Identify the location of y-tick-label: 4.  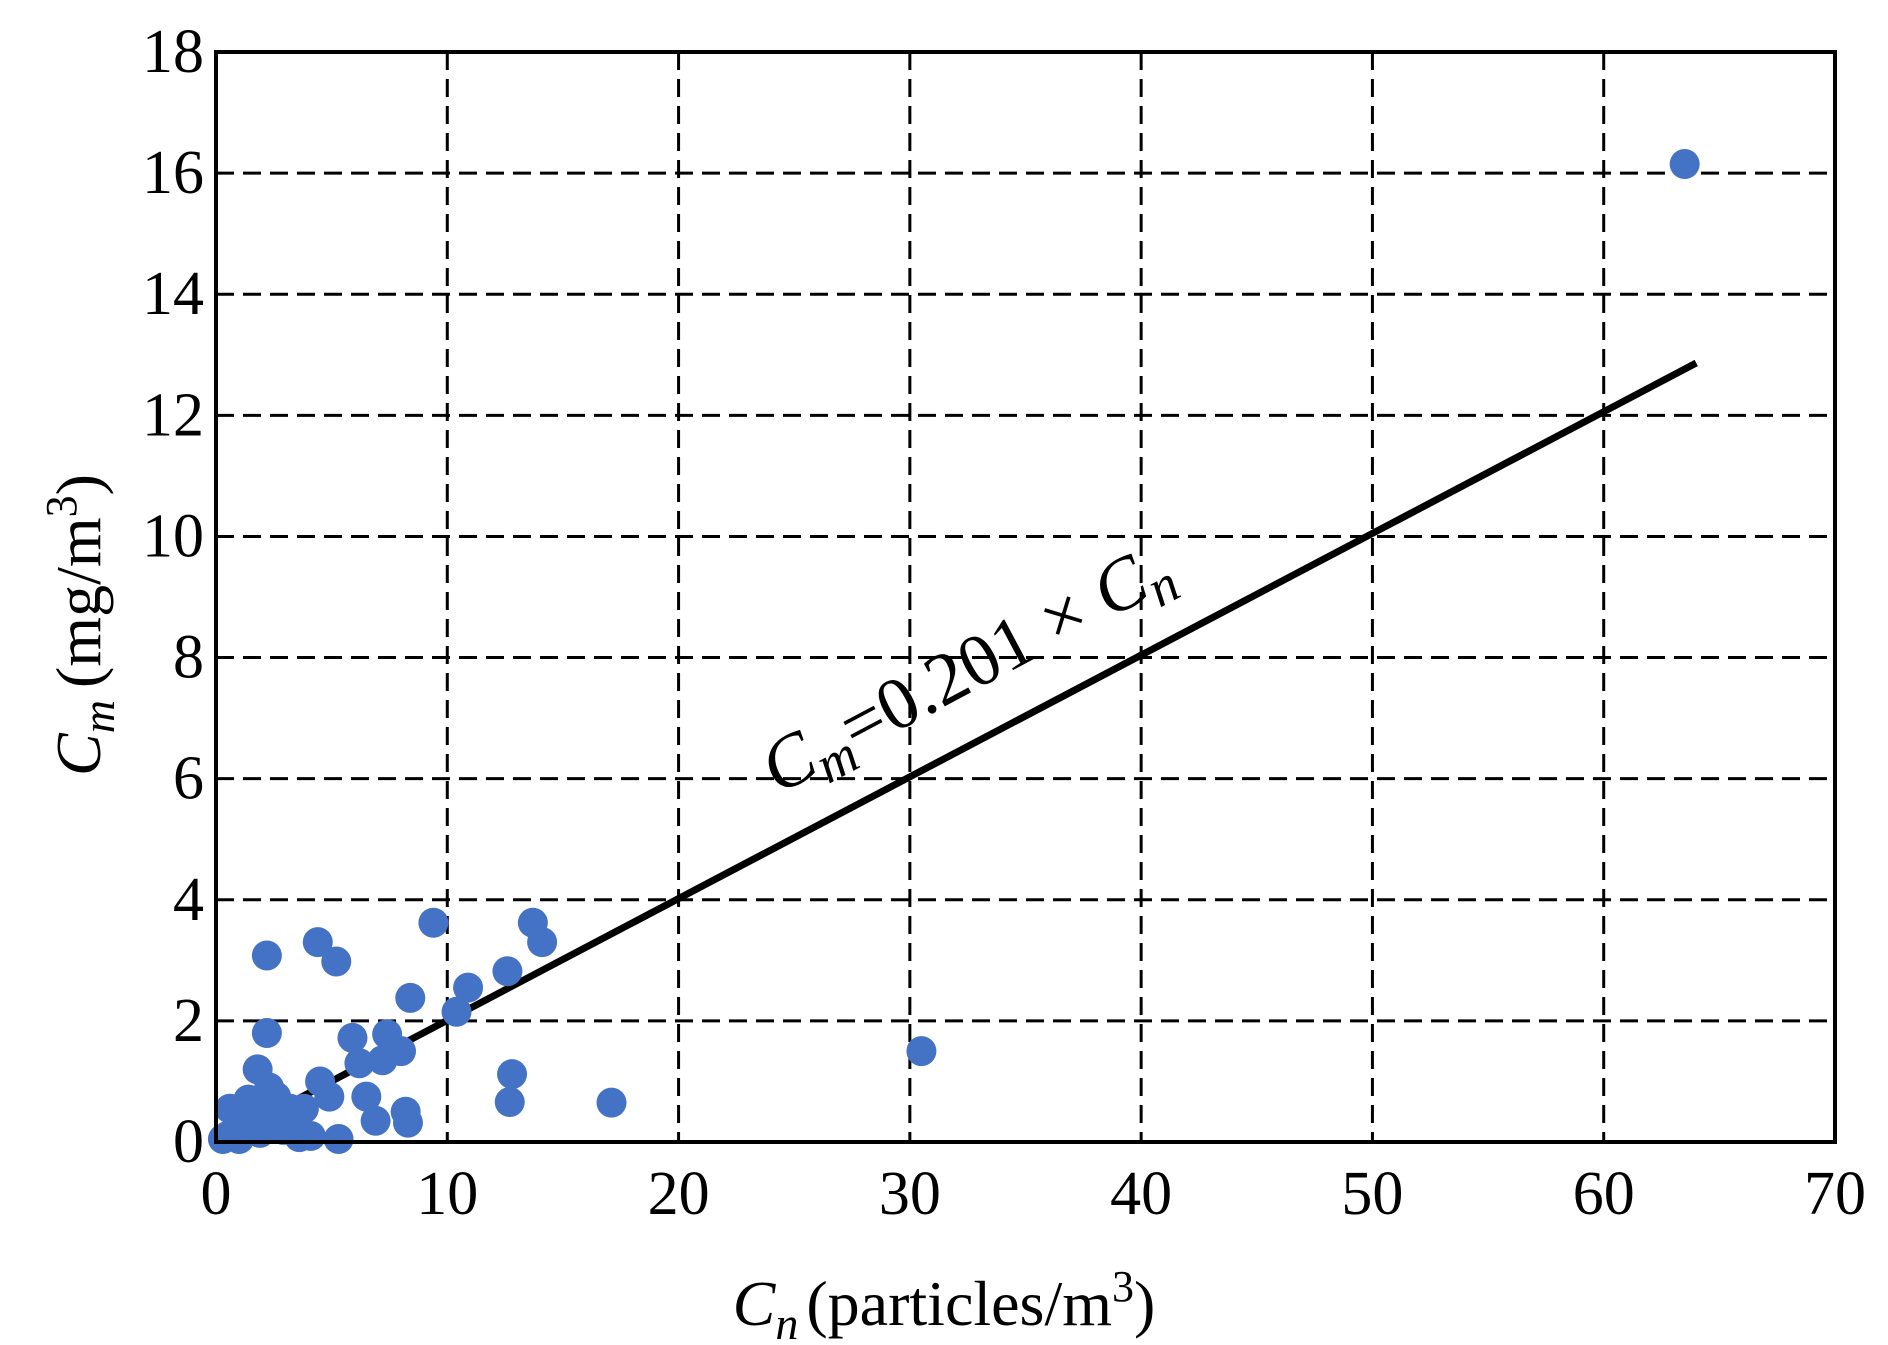
(188, 900).